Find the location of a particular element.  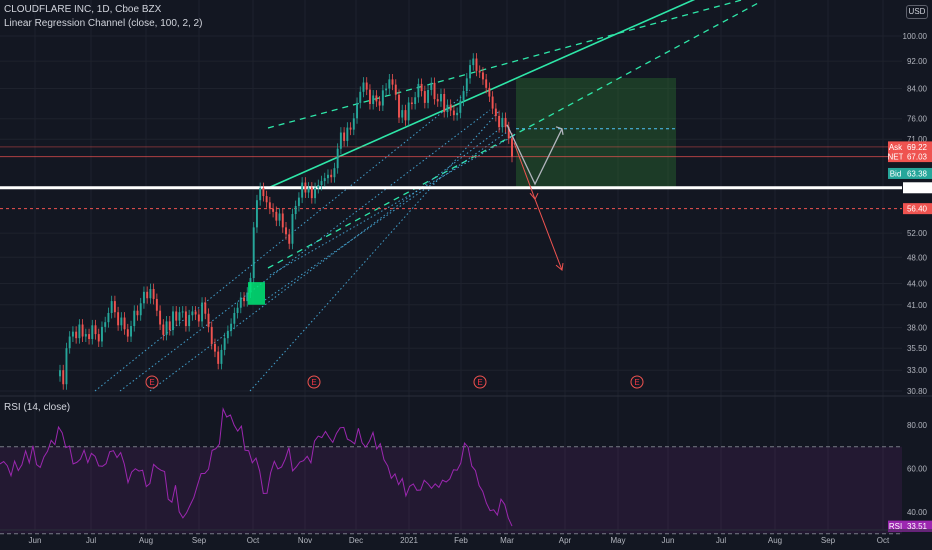

fan-line is located at coordinates (375, 250).